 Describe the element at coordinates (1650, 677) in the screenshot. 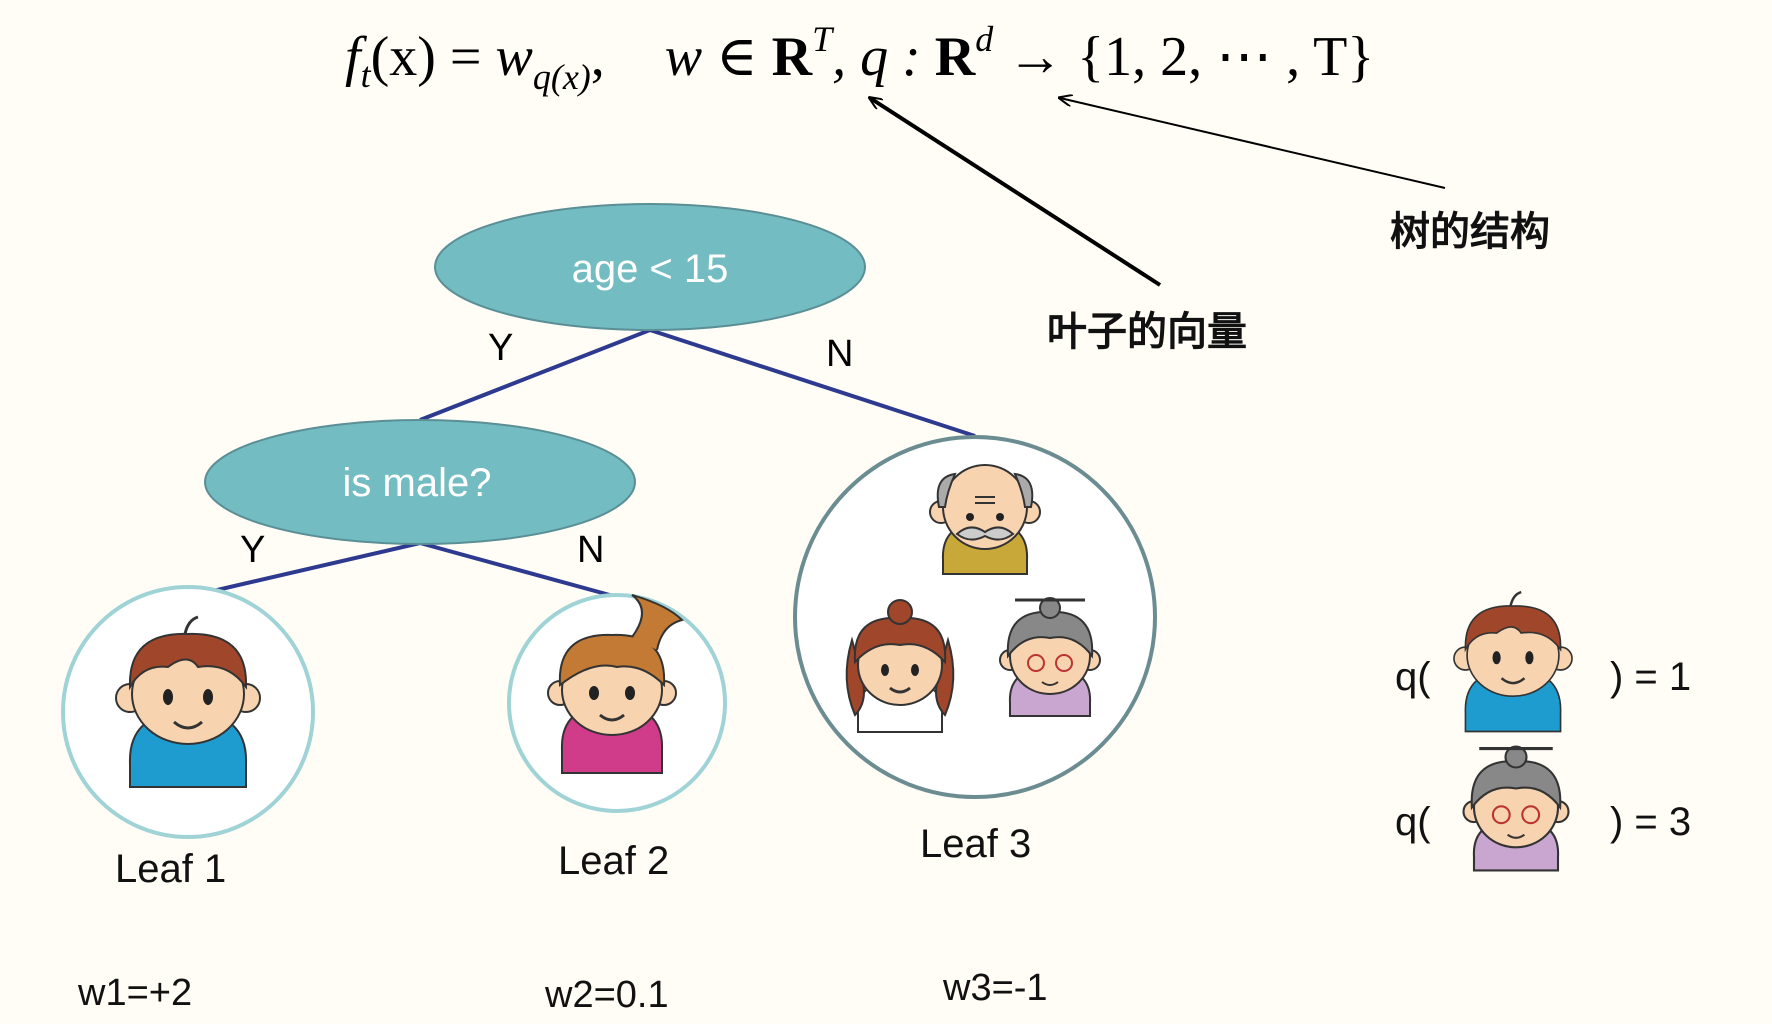

I see `example-1-suffix: ) = 1` at that location.